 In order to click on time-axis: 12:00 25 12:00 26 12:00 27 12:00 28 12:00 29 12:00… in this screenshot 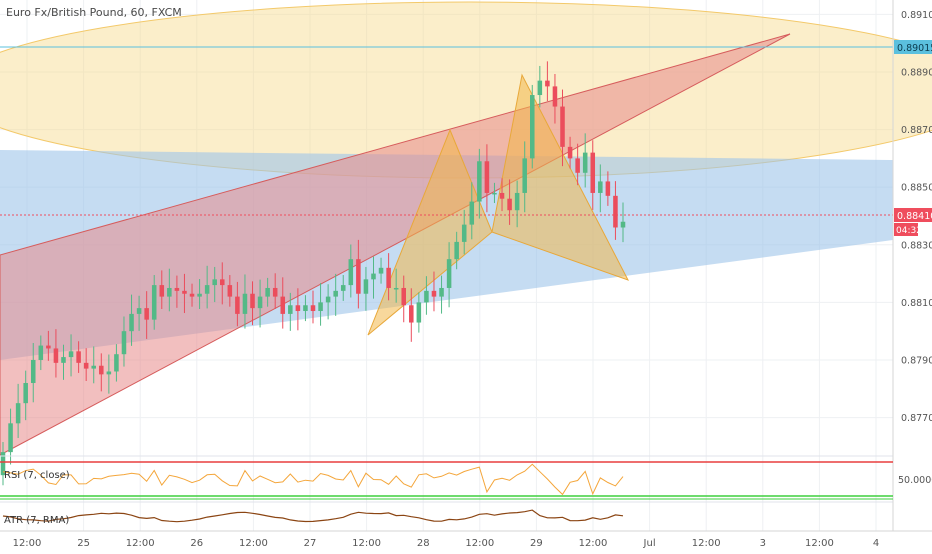, I will do `click(446, 543)`.